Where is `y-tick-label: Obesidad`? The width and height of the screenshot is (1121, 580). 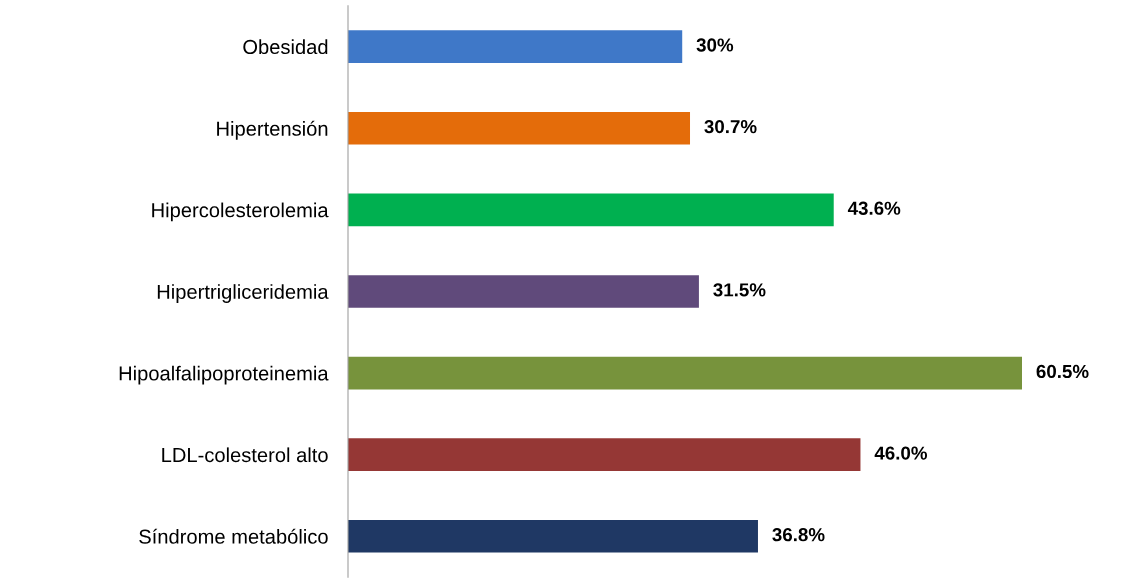 y-tick-label: Obesidad is located at coordinates (285, 47).